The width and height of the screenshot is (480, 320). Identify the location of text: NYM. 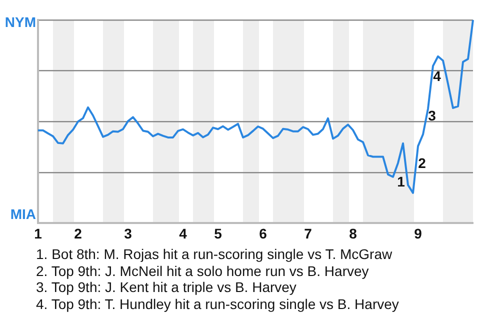
(20, 22).